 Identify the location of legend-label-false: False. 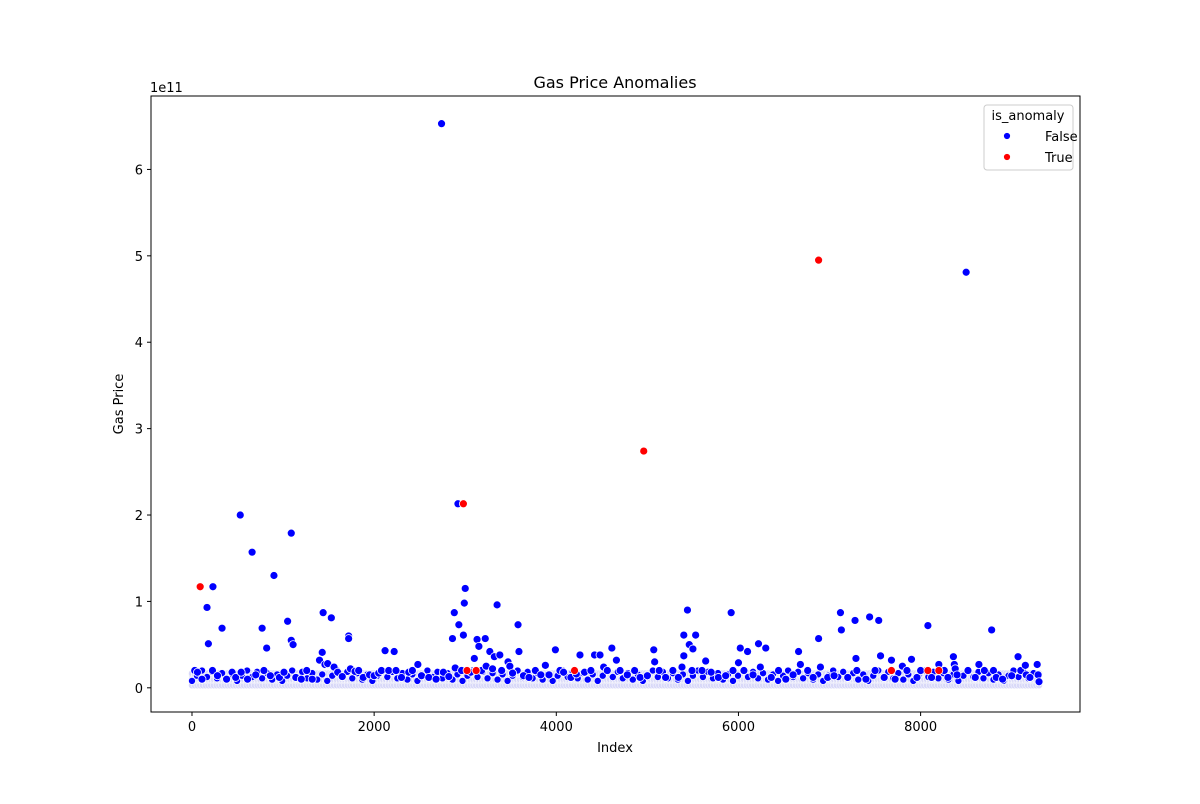
(1061, 137).